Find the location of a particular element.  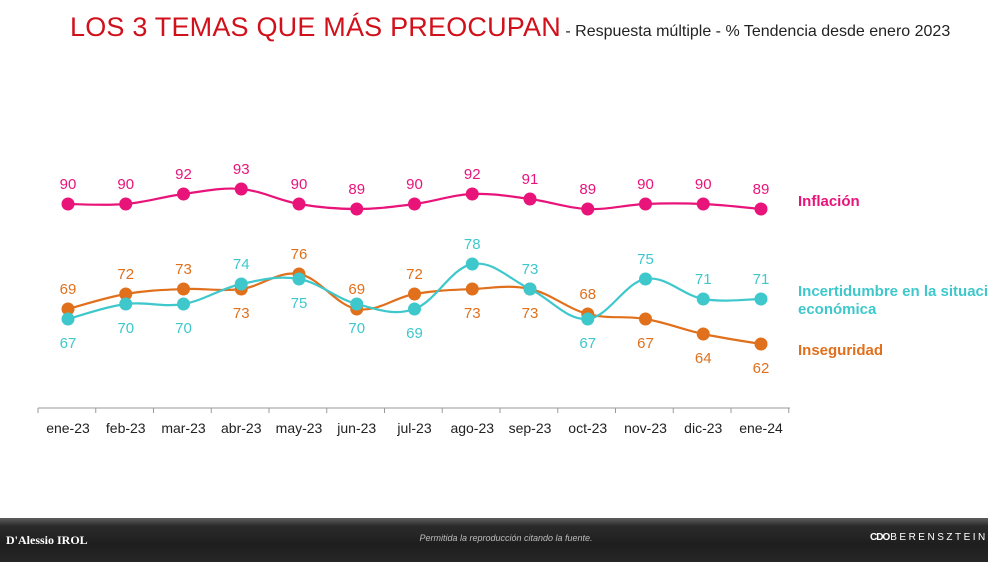

x-tick-label: ago-23 is located at coordinates (472, 428).